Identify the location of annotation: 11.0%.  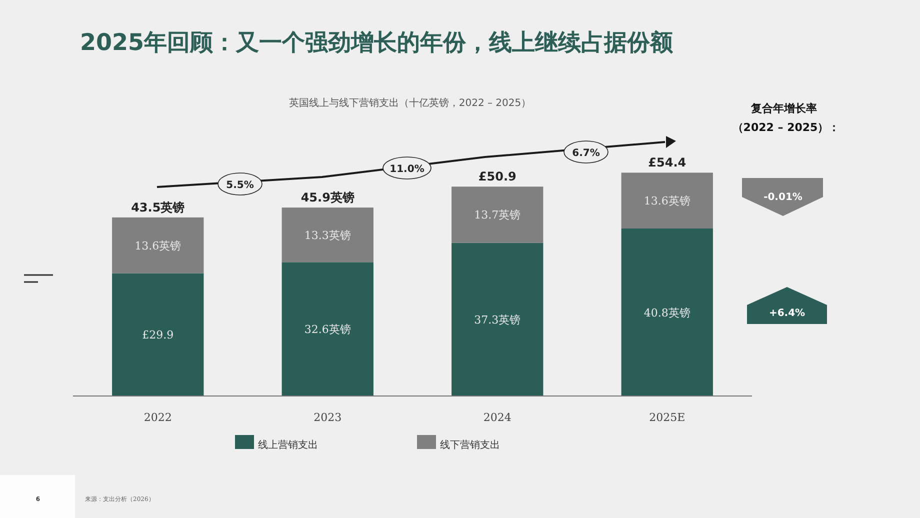
(407, 169).